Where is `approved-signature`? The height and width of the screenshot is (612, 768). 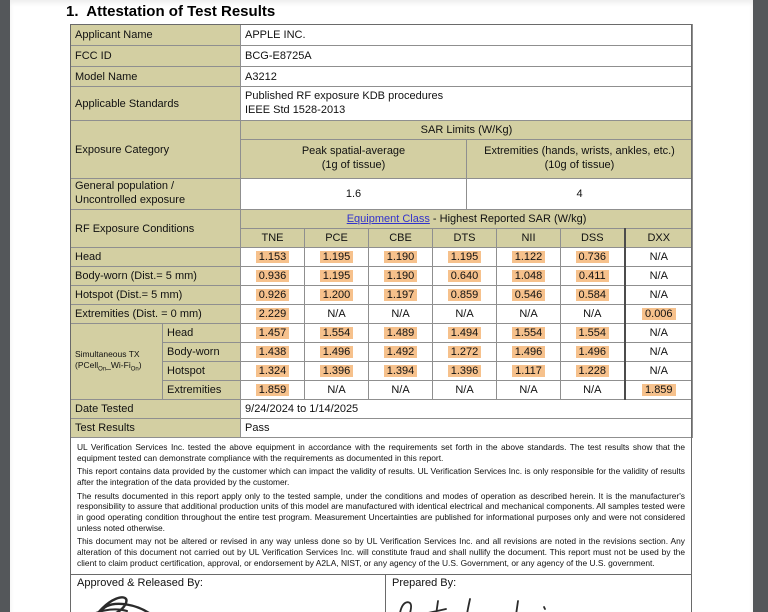
approved-signature is located at coordinates (122, 604).